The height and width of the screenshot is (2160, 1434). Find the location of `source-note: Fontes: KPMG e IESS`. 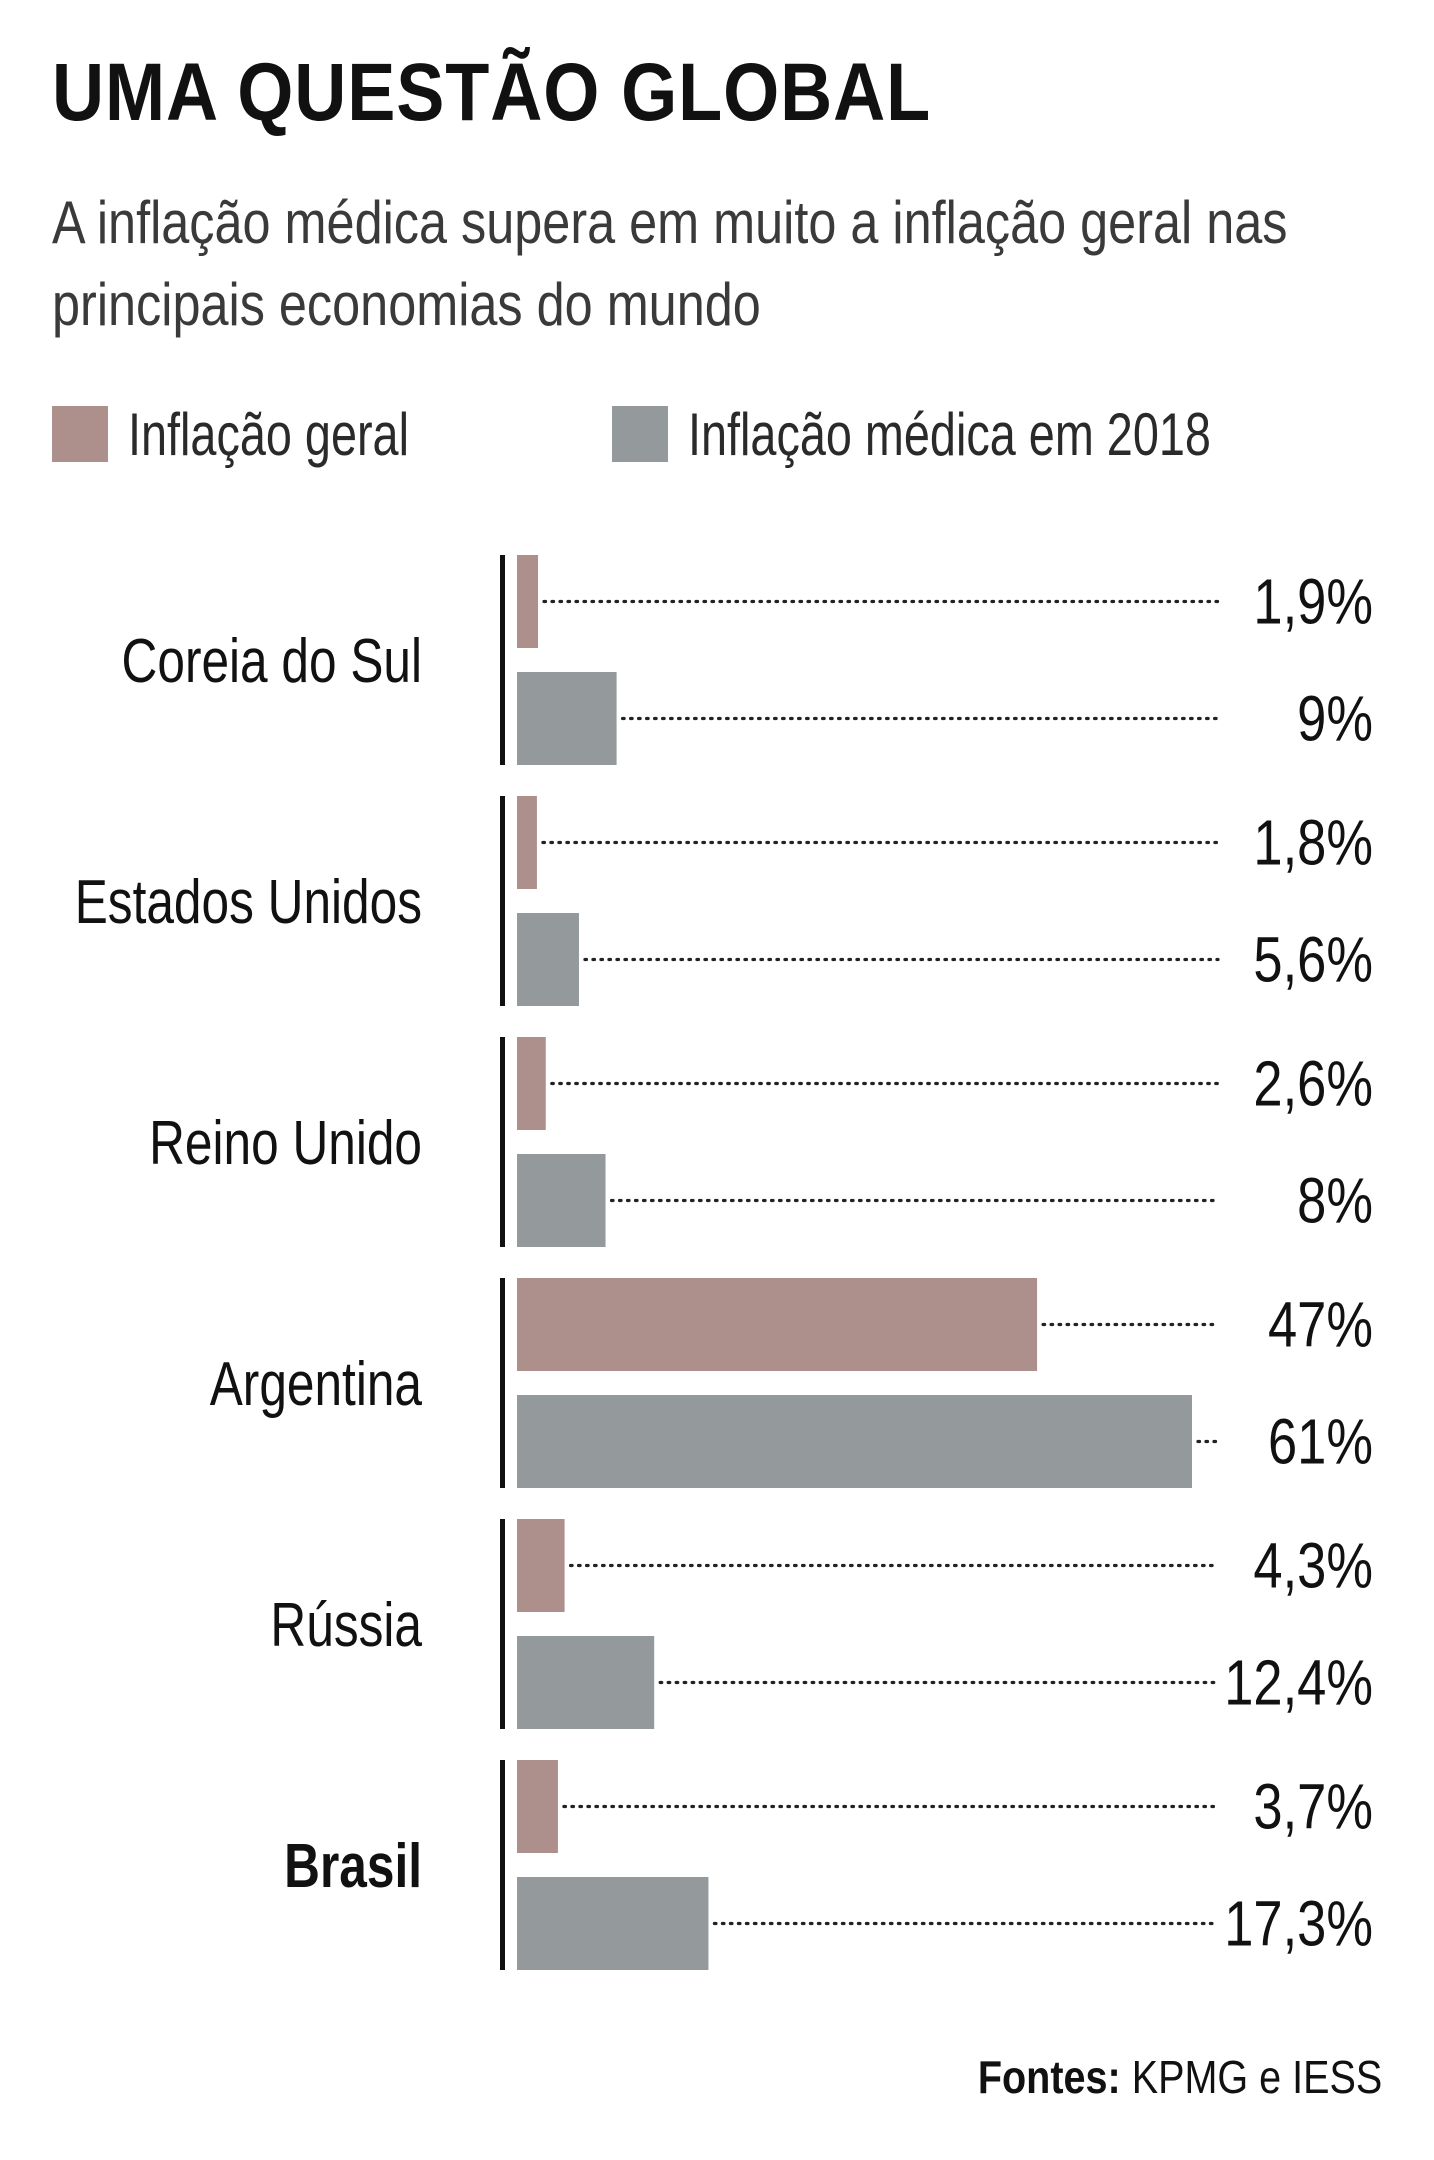

source-note: Fontes: KPMG e IESS is located at coordinates (1180, 2077).